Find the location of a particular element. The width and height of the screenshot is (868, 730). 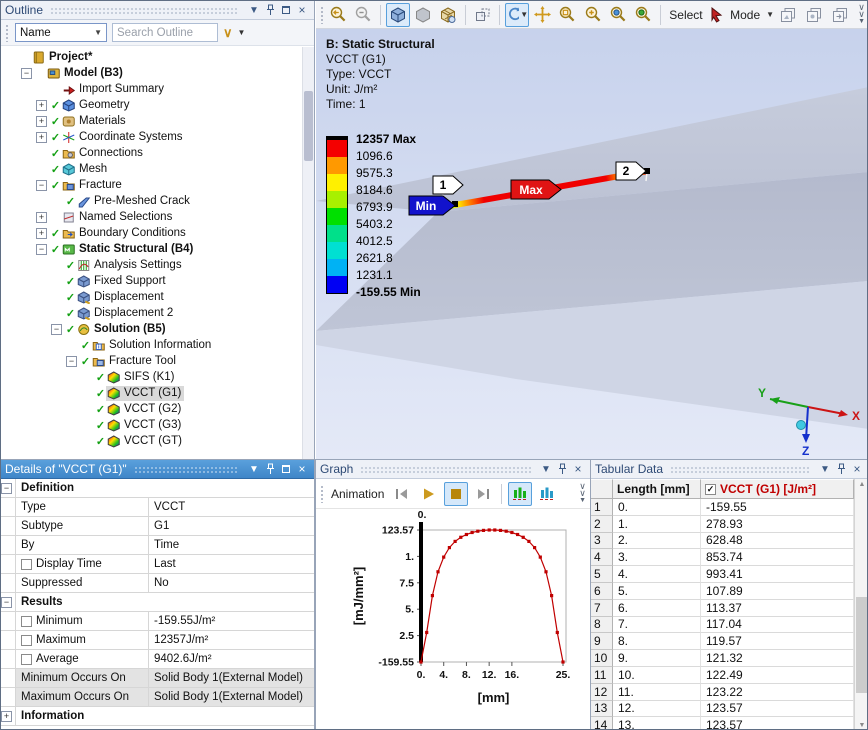

table-row: 4 3. 853.74 is located at coordinates (722, 558).